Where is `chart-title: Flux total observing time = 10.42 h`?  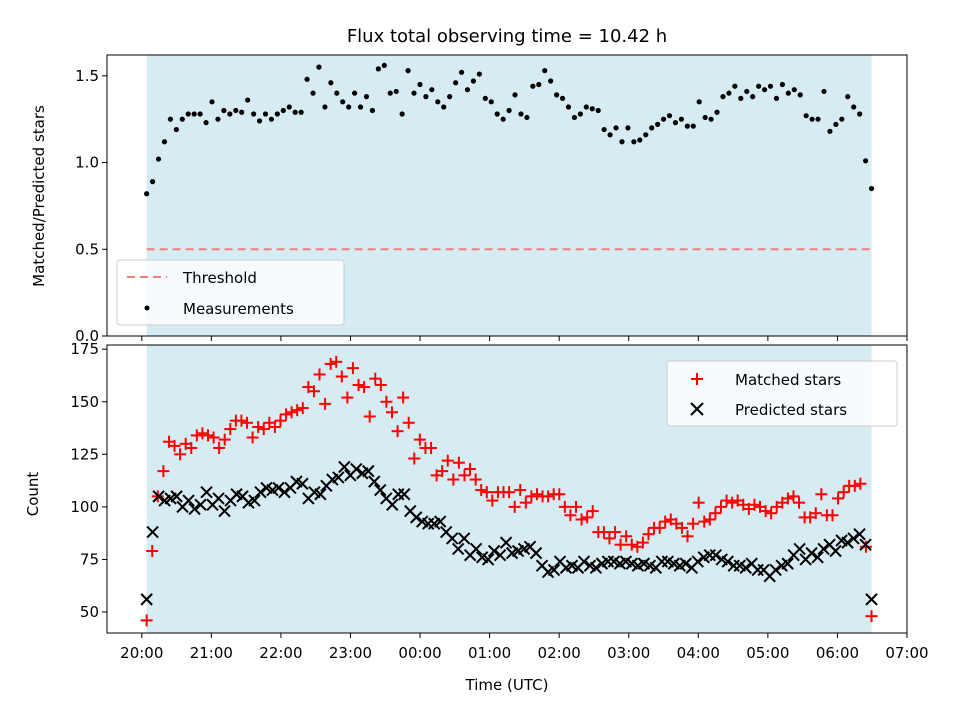 chart-title: Flux total observing time = 10.42 h is located at coordinates (507, 36).